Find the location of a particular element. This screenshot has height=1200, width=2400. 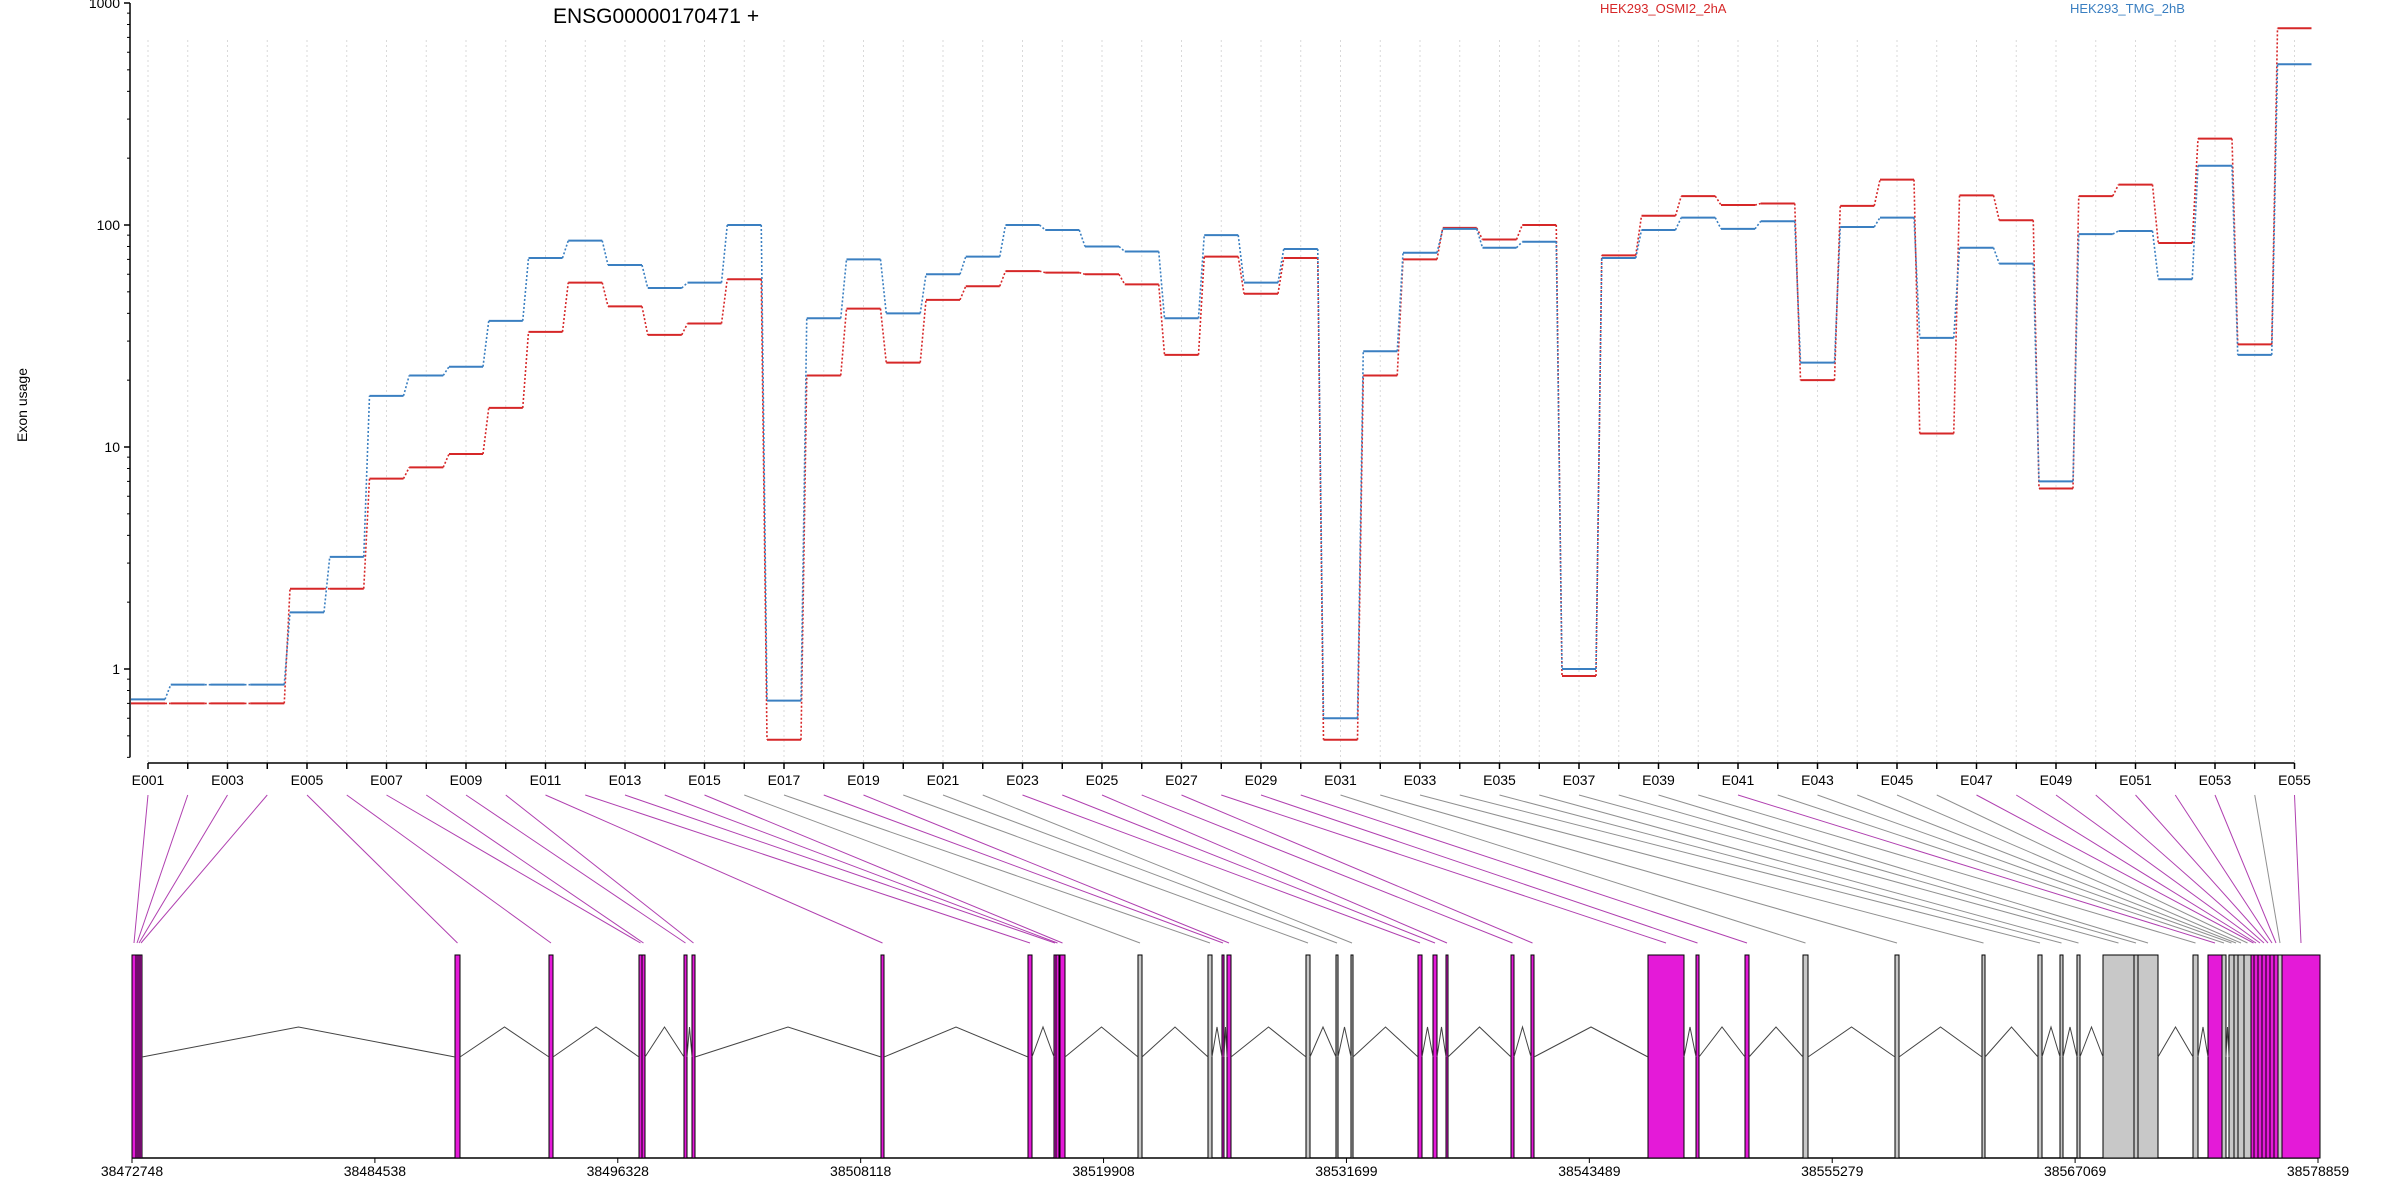

coord-label: 38543489 is located at coordinates (1589, 1171).